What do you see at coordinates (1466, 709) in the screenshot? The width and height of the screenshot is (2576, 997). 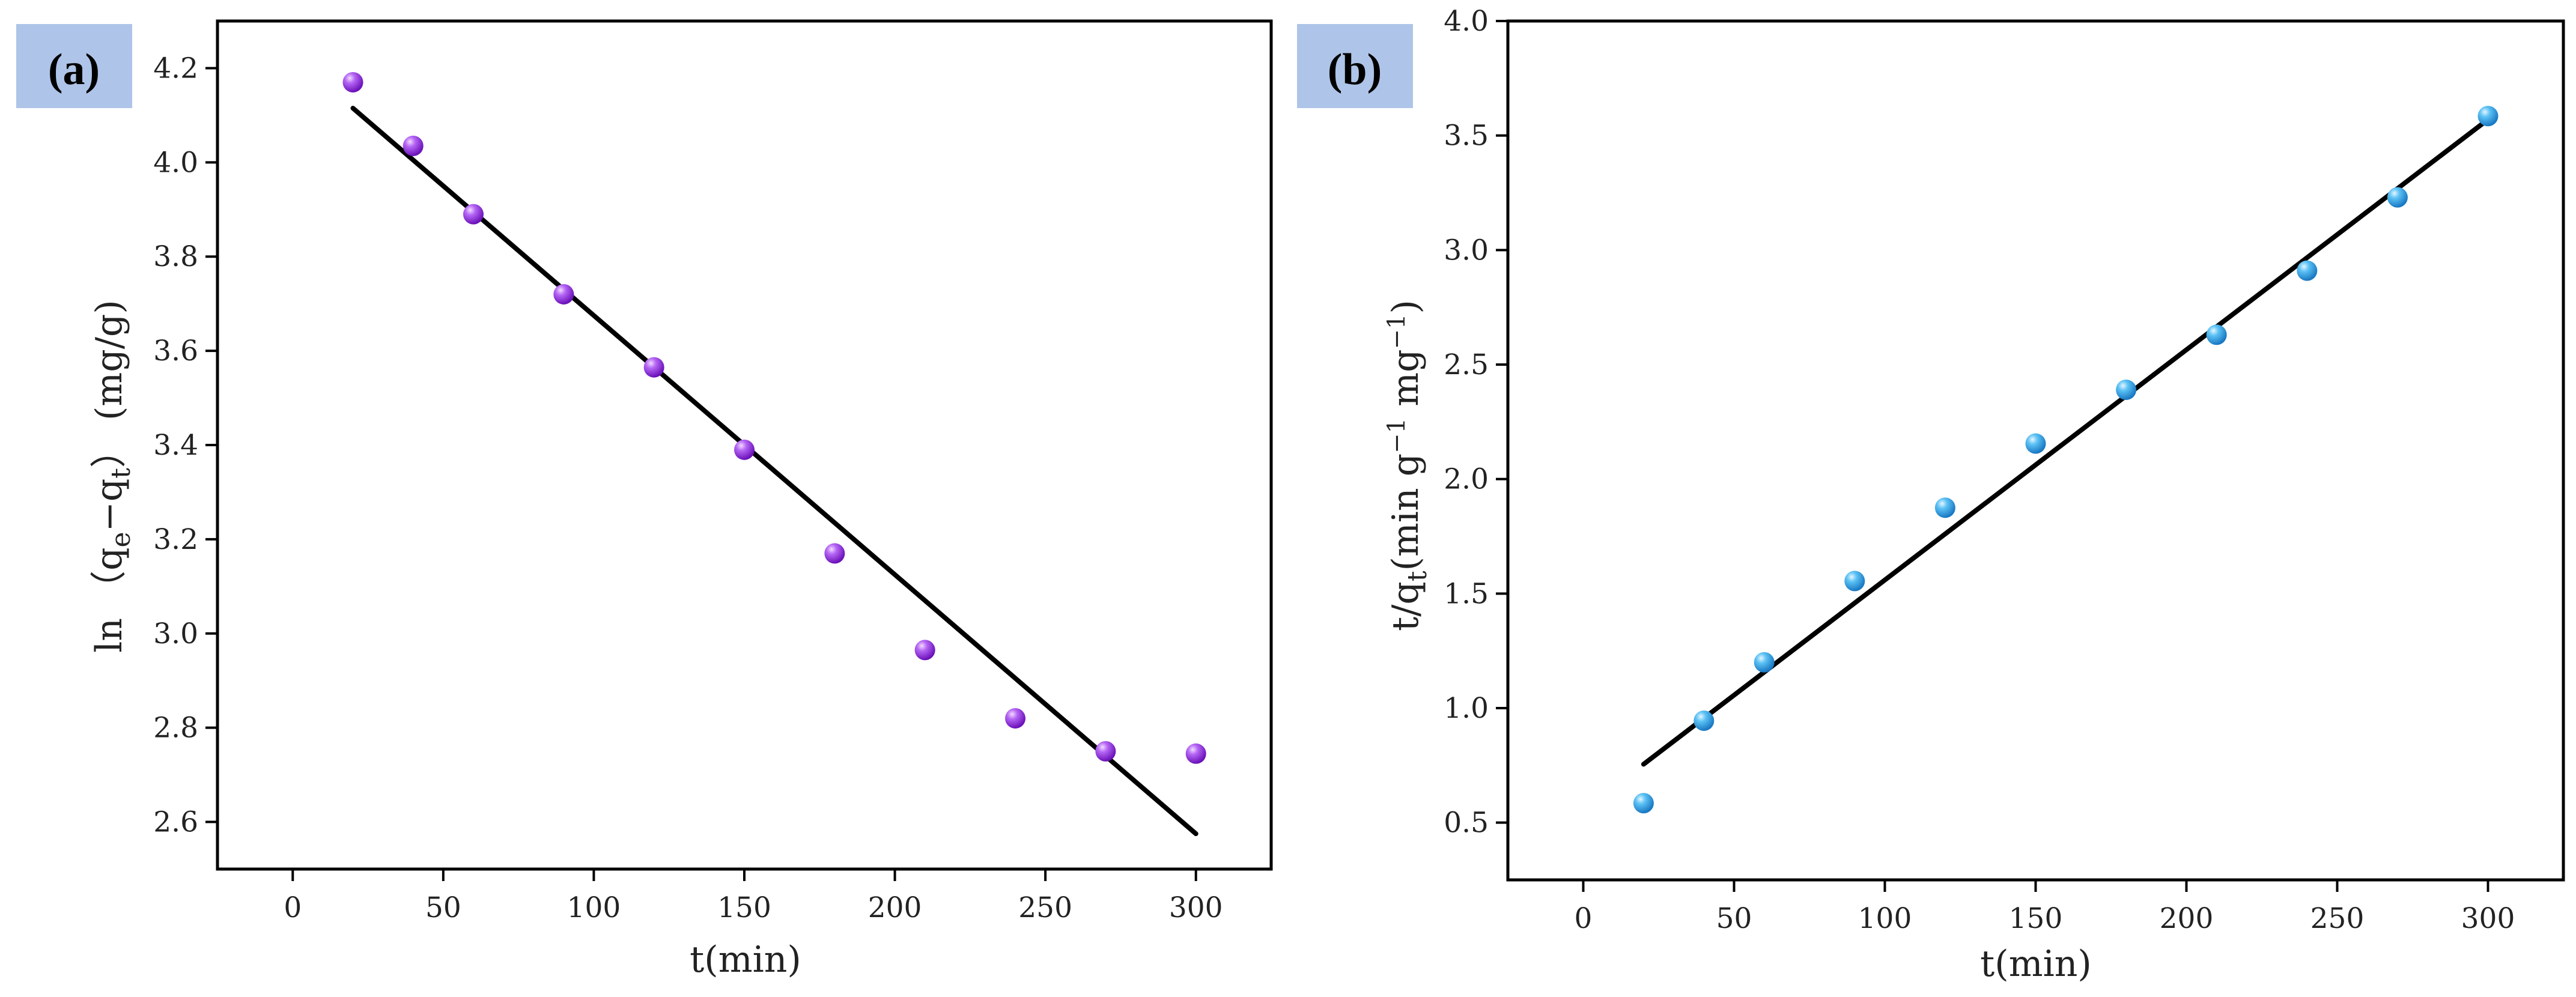 I see `chart-b-y-tick-label: 1.0` at bounding box center [1466, 709].